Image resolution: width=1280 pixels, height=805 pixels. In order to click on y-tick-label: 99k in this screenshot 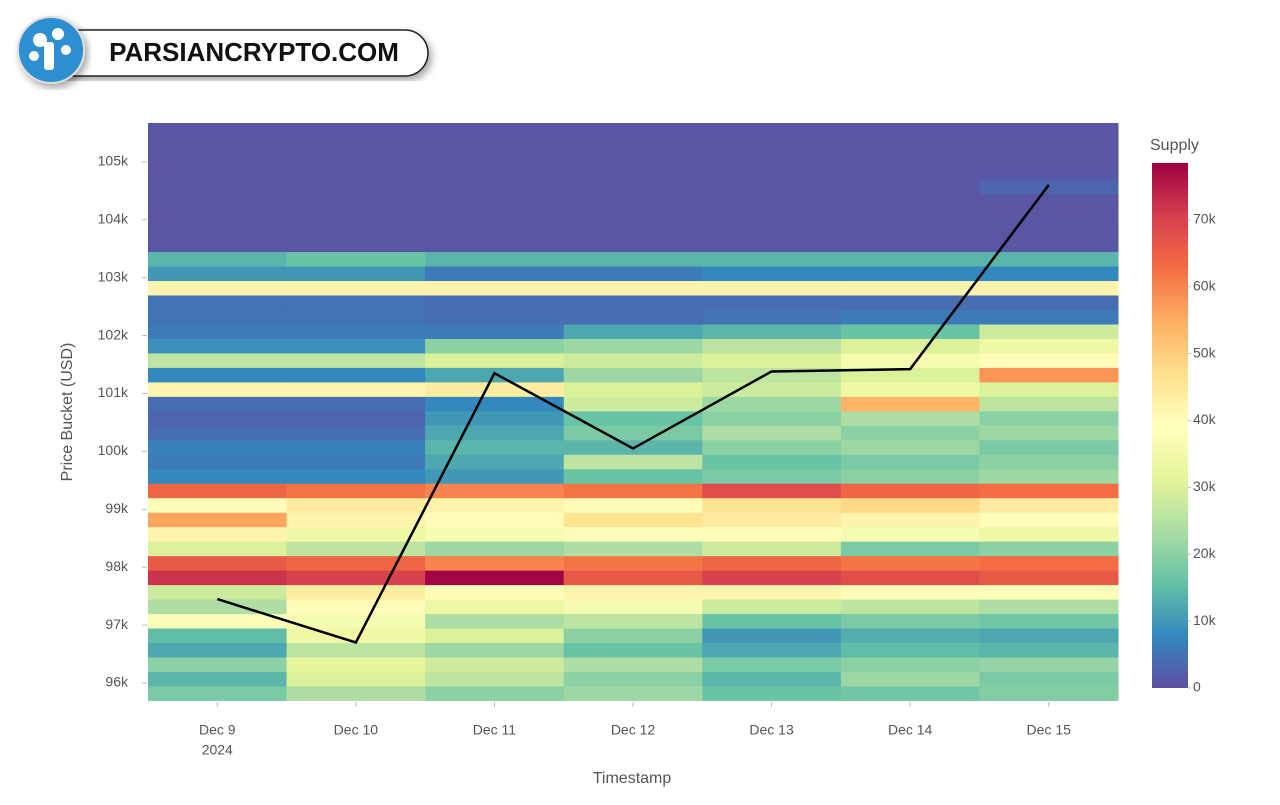, I will do `click(117, 508)`.